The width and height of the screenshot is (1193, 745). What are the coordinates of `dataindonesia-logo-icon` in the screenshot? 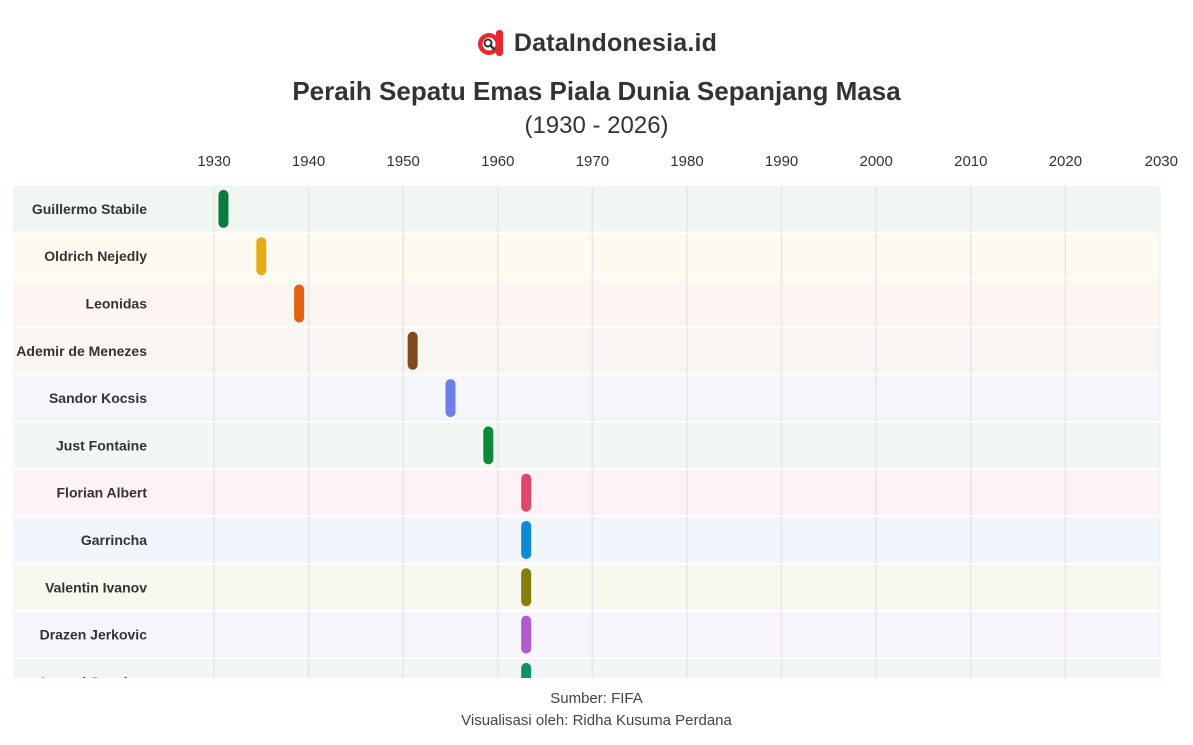 It's located at (490, 43).